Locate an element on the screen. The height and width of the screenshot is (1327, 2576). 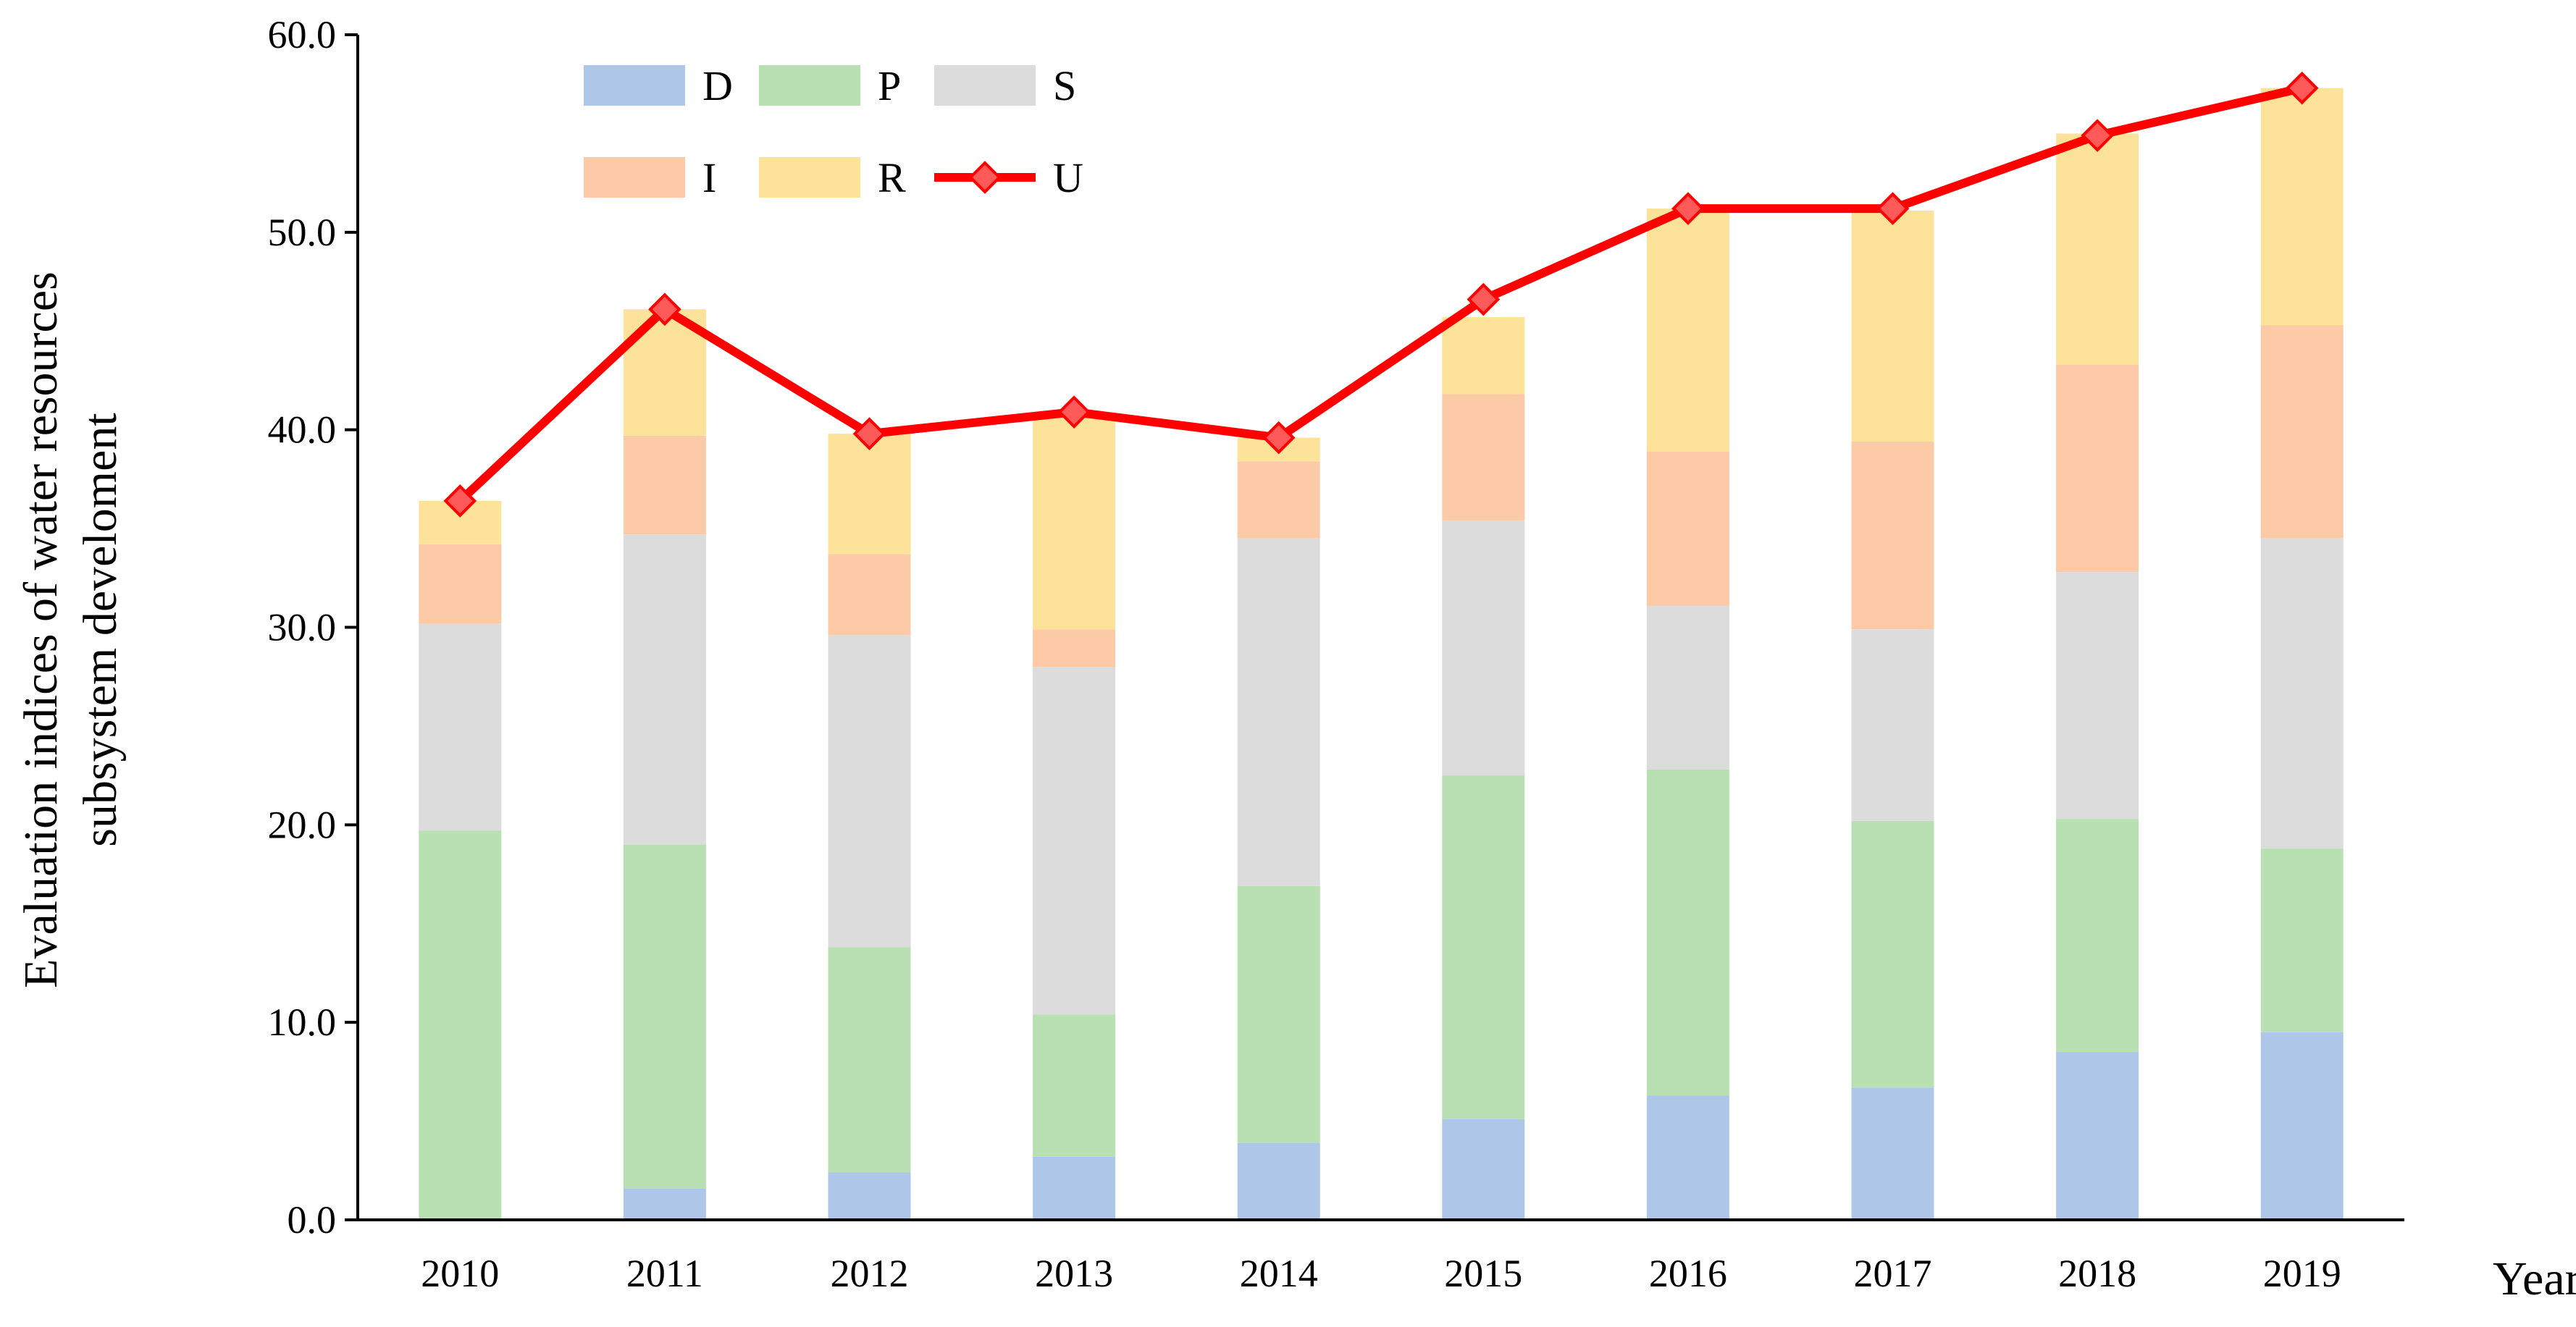
bar-D-2013 is located at coordinates (1074, 1188).